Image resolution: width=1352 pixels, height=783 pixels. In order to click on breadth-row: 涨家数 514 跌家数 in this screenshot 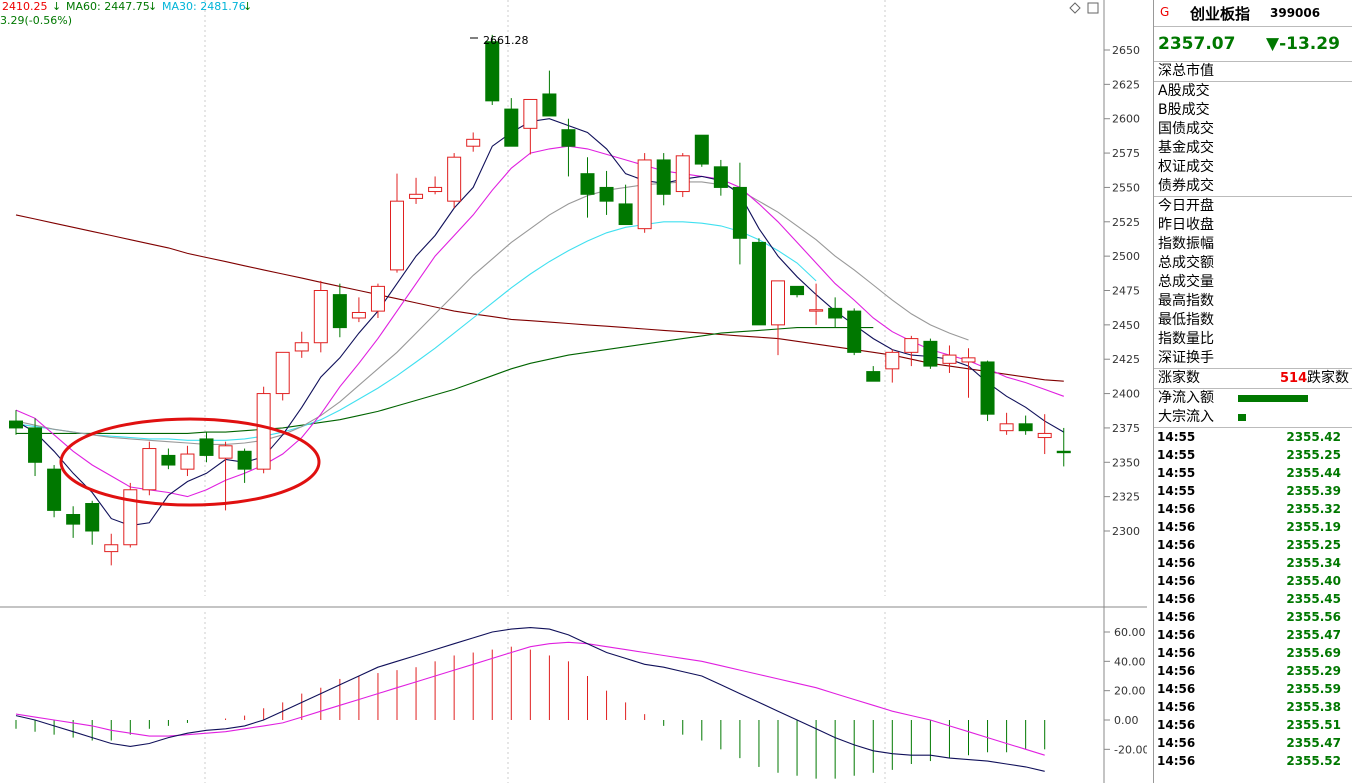, I will do `click(1253, 378)`.